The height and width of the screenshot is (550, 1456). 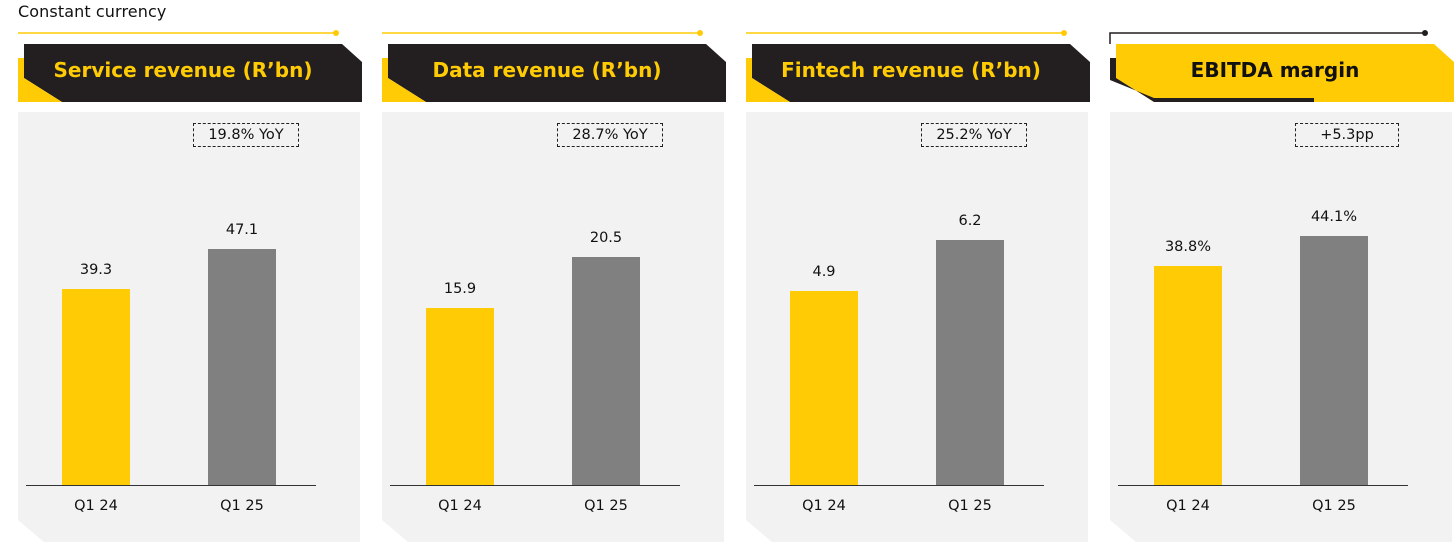 I want to click on chart-title: Data revenue (R’bn), so click(x=547, y=70).